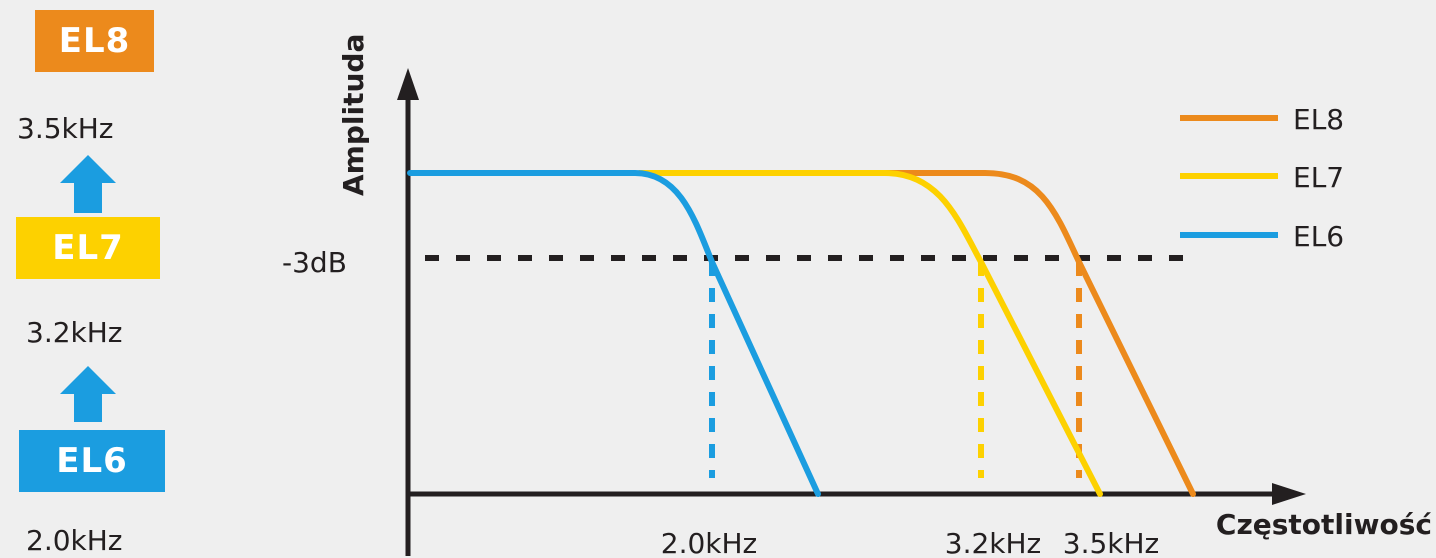 The height and width of the screenshot is (558, 1436). I want to click on el7-label: EL7, so click(88, 248).